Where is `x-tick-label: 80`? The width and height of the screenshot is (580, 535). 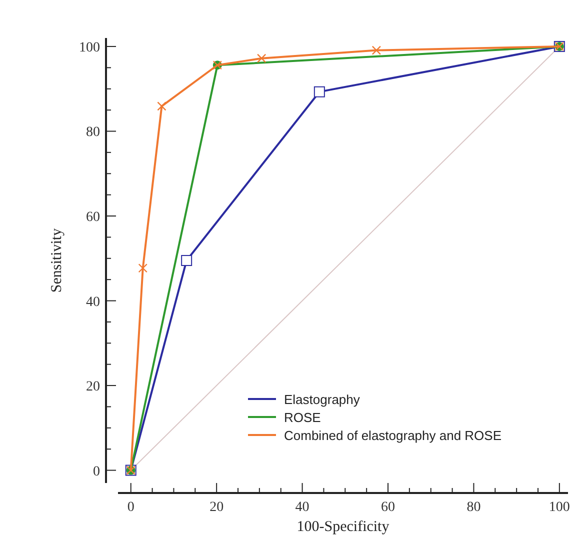 x-tick-label: 80 is located at coordinates (473, 507).